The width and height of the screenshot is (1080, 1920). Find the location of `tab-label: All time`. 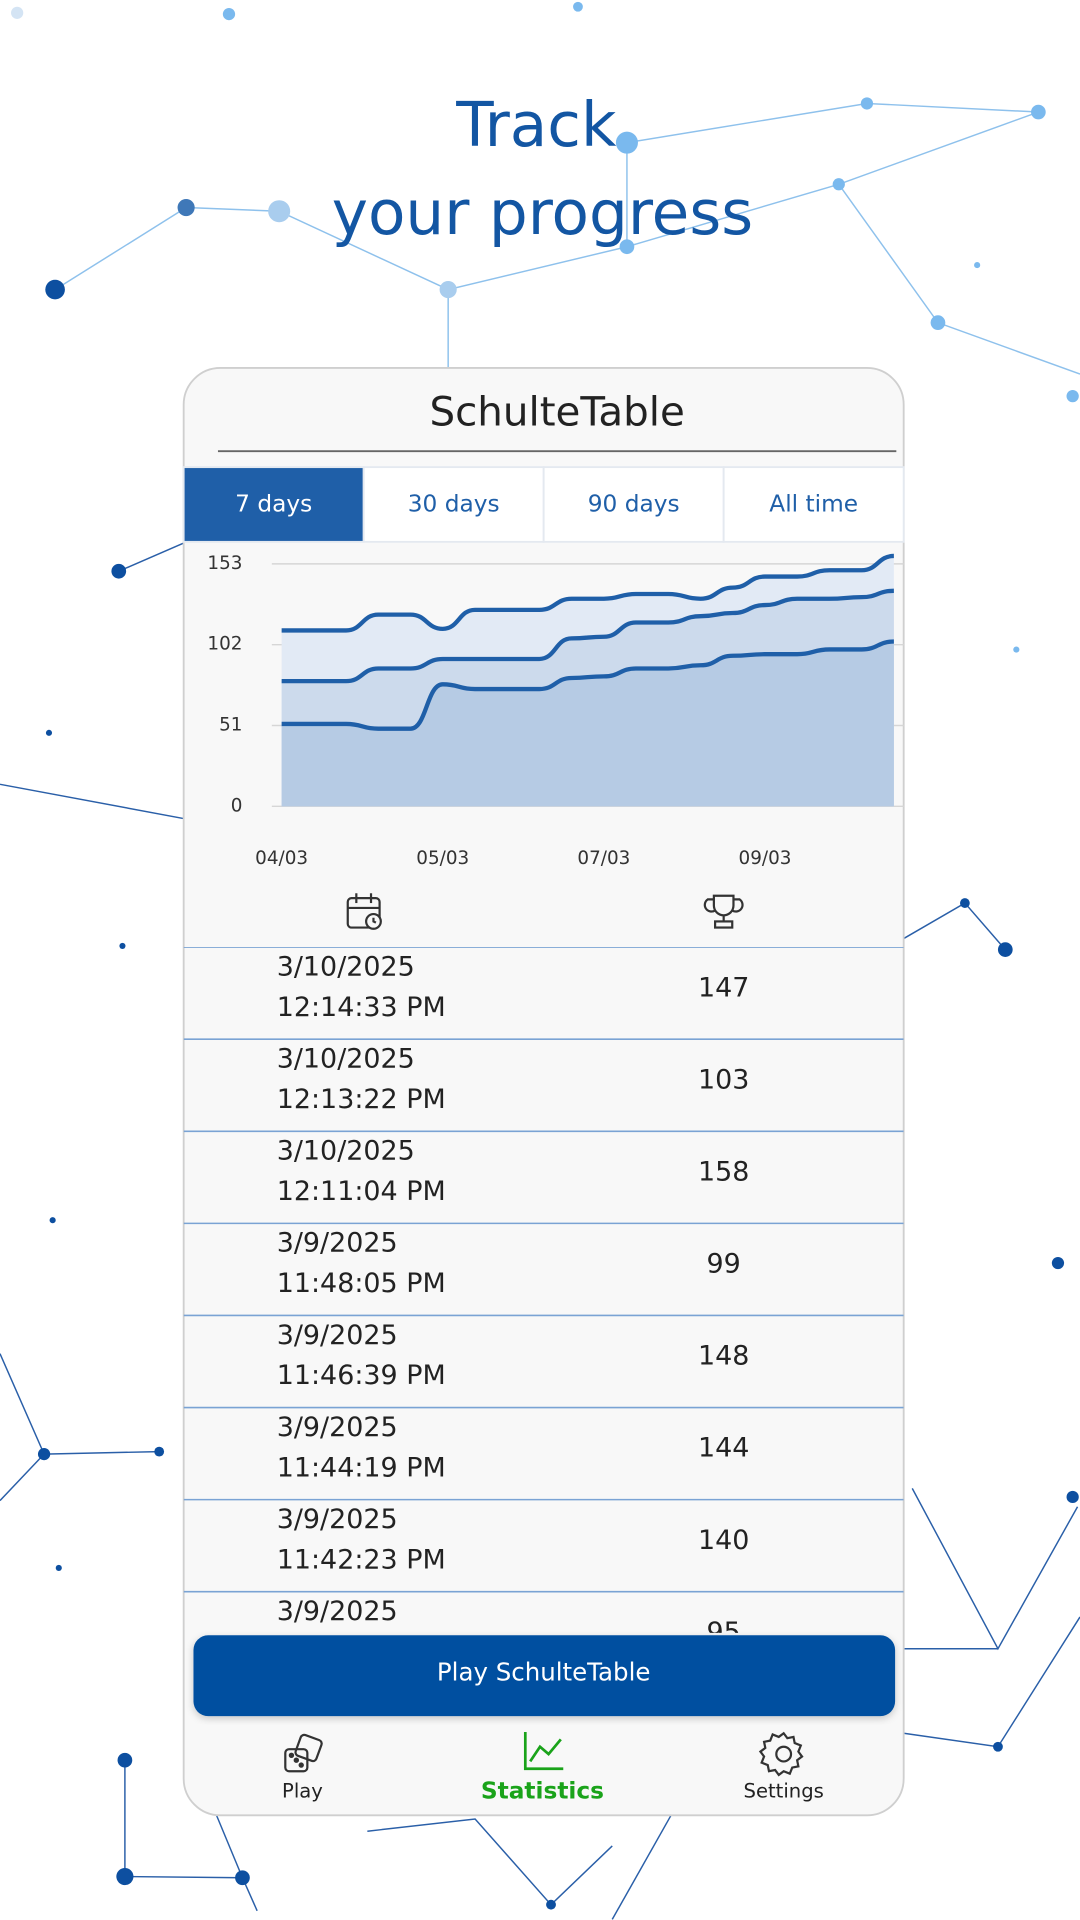

tab-label: All time is located at coordinates (813, 504).